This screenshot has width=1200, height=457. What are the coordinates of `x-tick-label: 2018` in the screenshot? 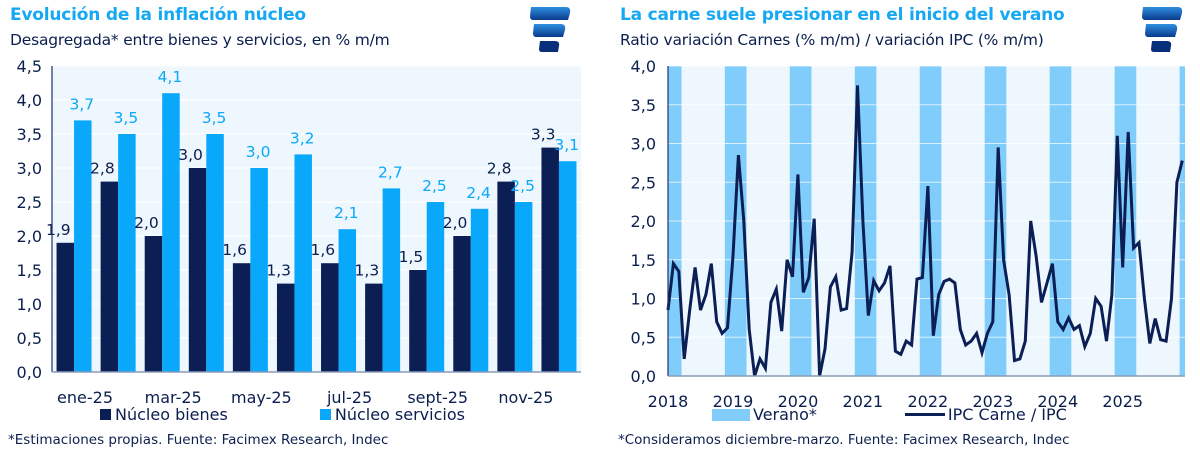 It's located at (668, 401).